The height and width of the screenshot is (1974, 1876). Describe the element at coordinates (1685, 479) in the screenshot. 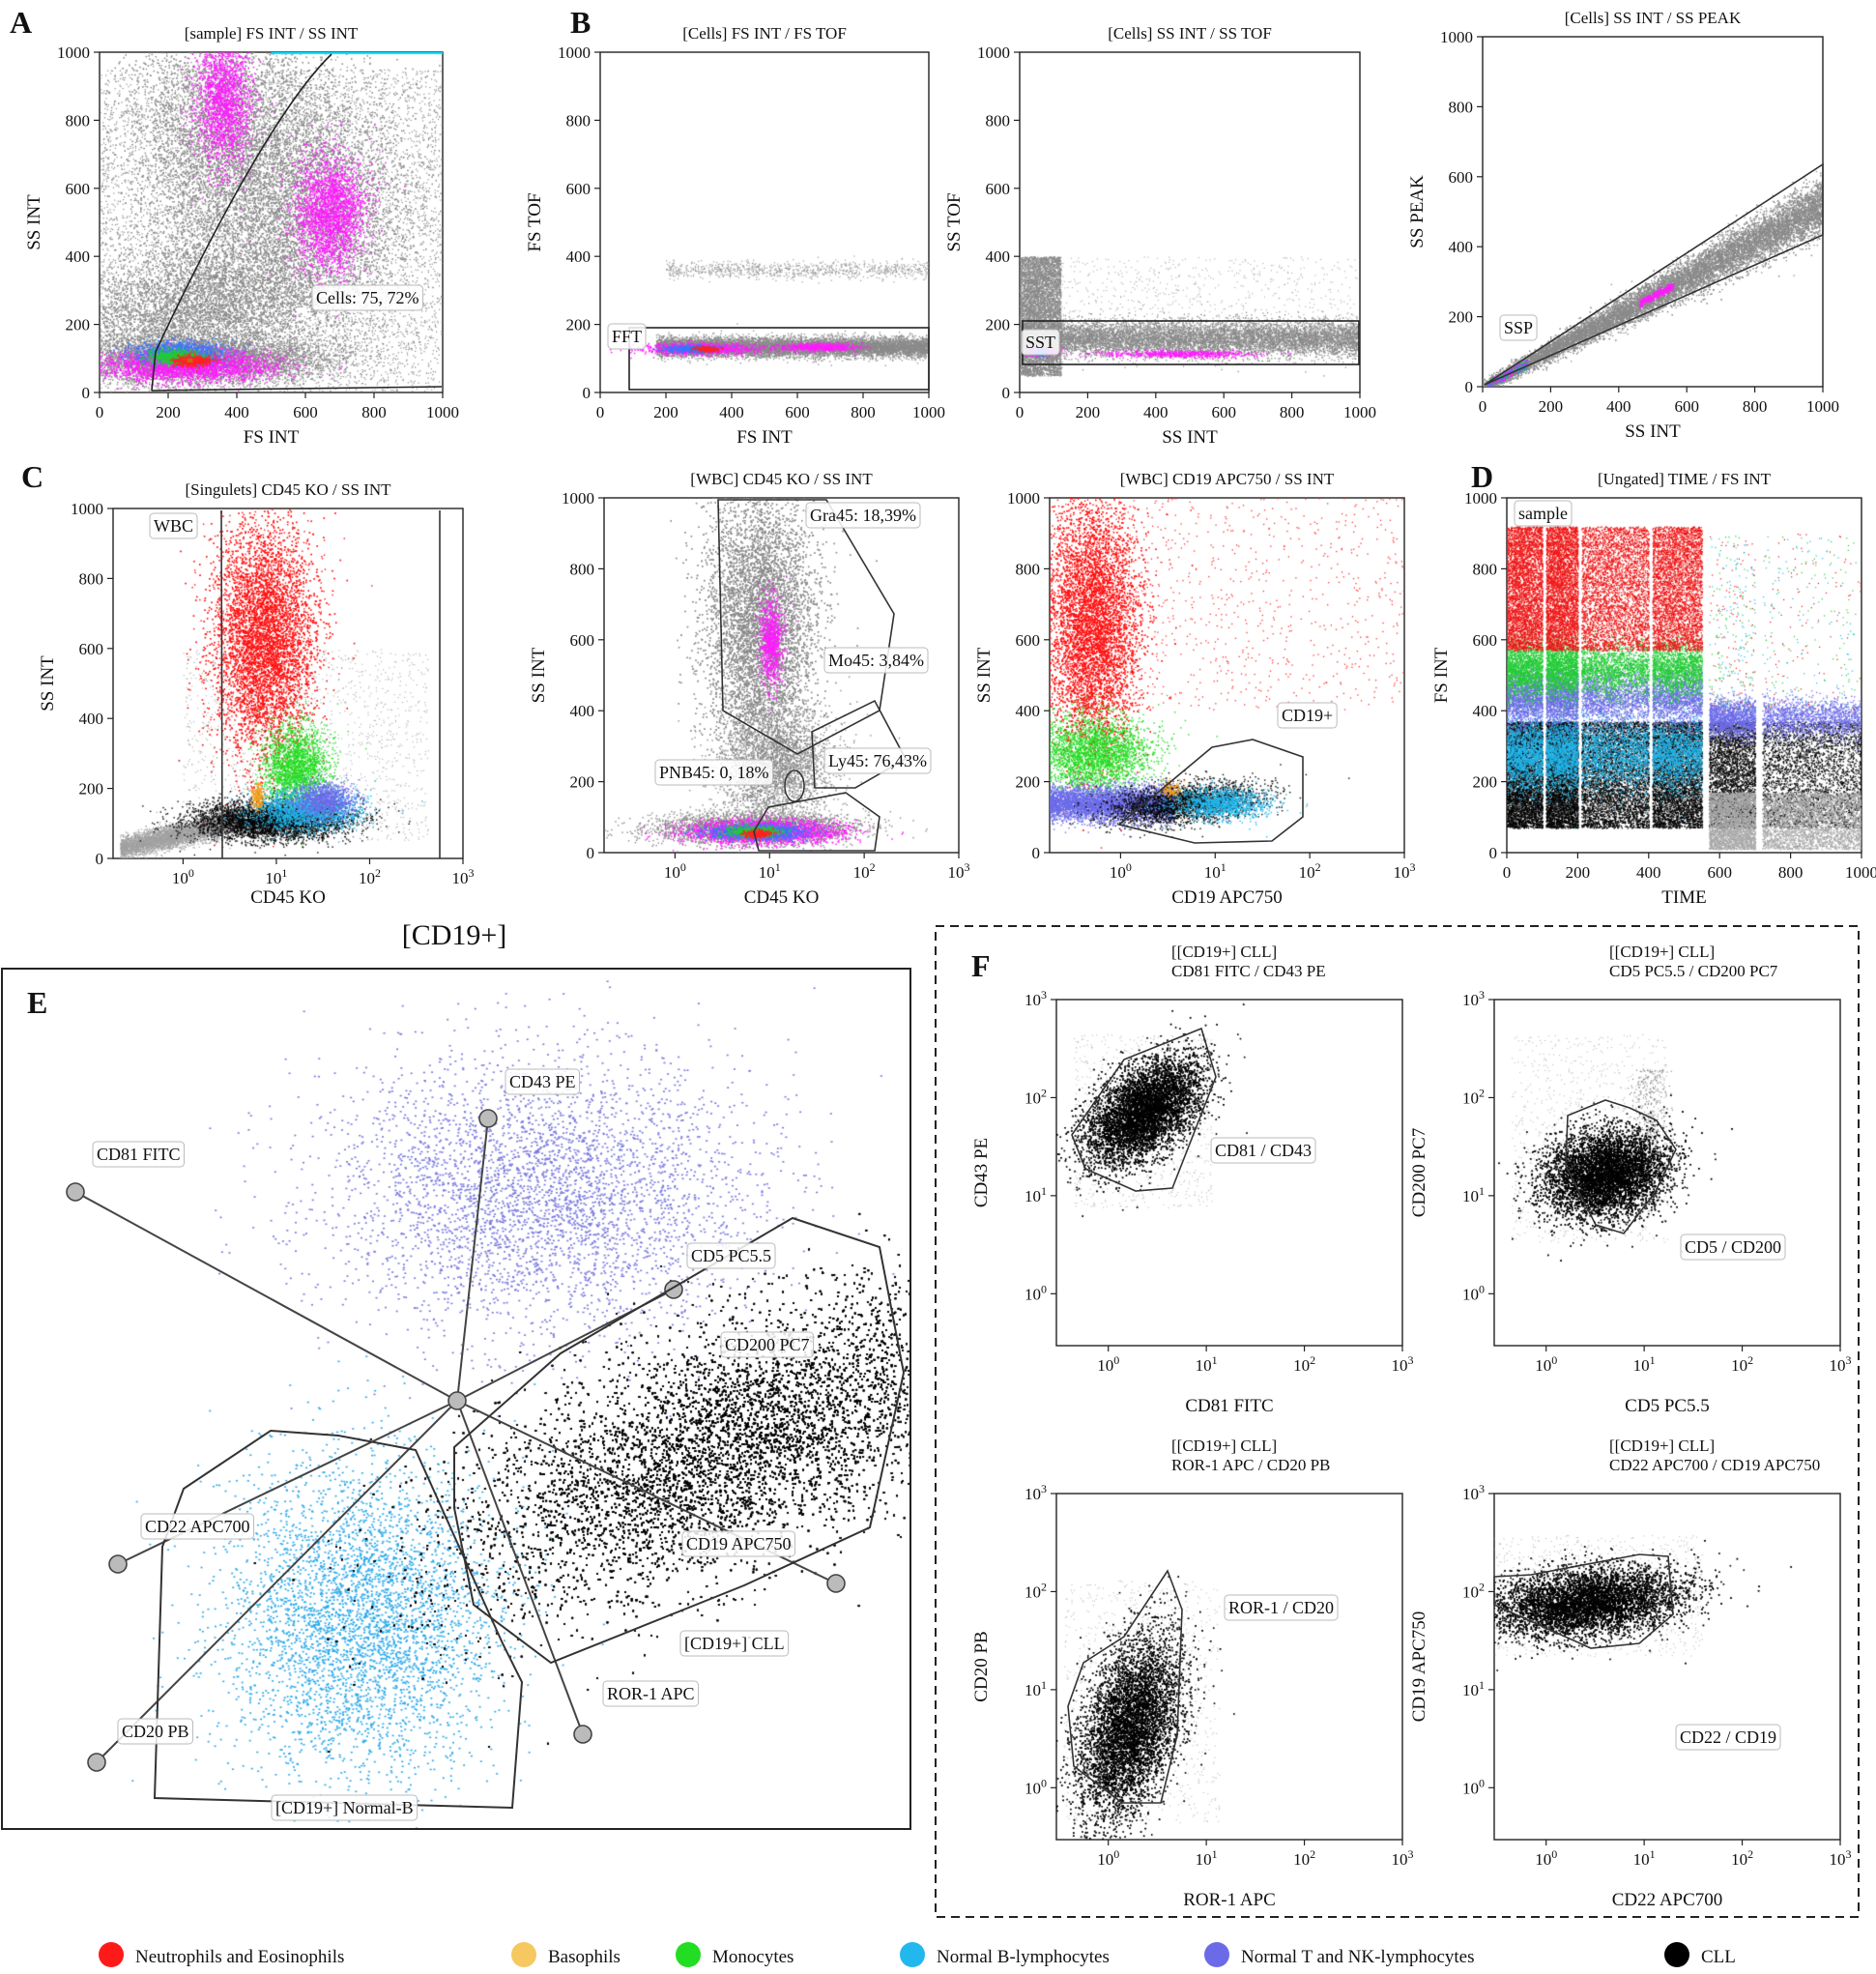

I see `chart-title: [Ungated] TIME / FS INT` at that location.